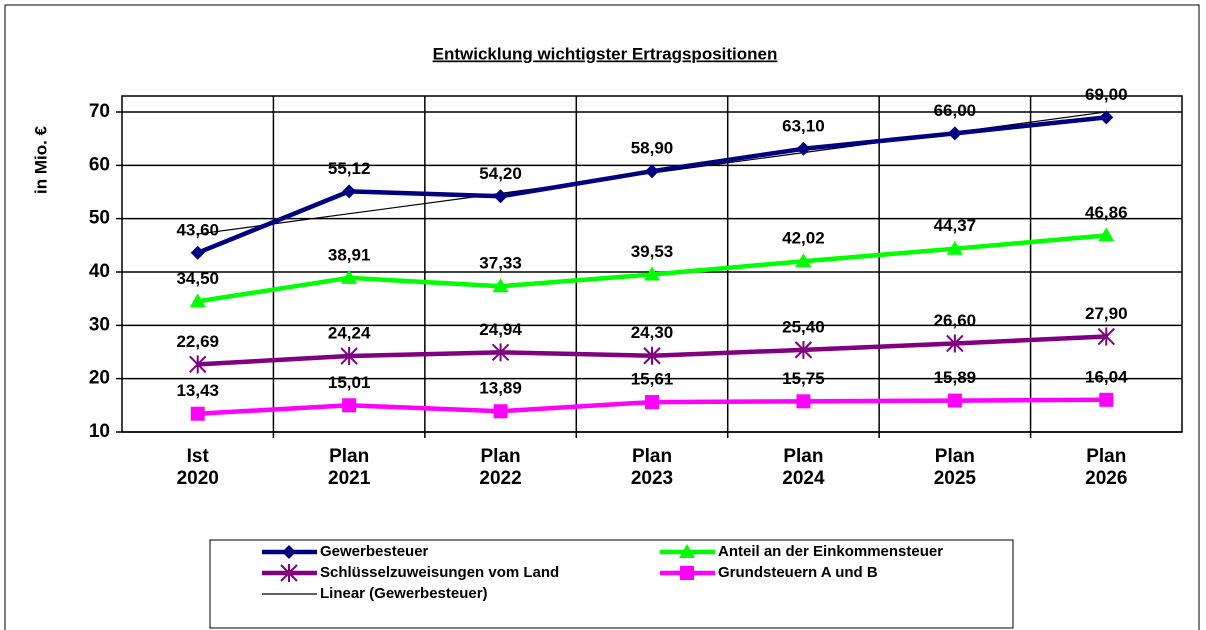 The width and height of the screenshot is (1206, 630). What do you see at coordinates (349, 382) in the screenshot?
I see `data-label: 15,01` at bounding box center [349, 382].